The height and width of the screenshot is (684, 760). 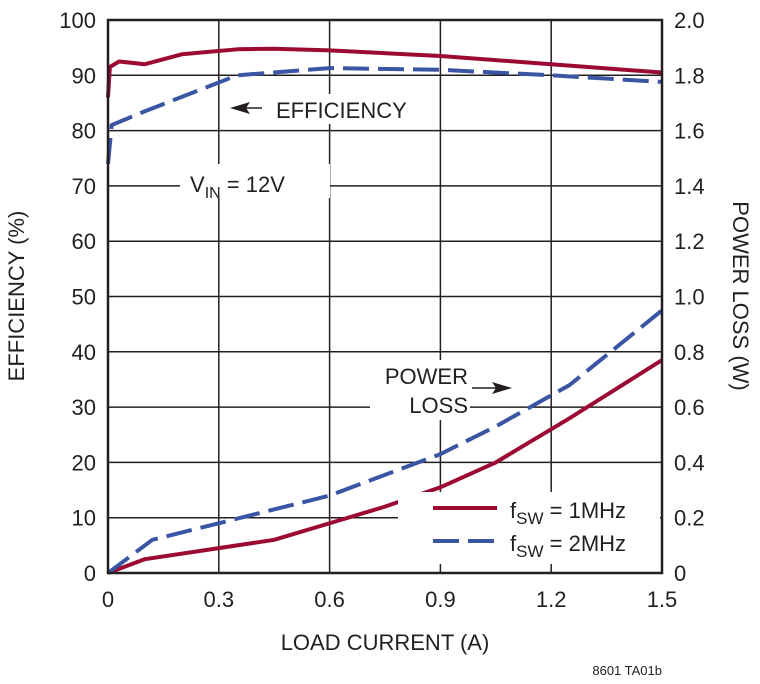 I want to click on y2-tick-label: 2.0, so click(x=689, y=20).